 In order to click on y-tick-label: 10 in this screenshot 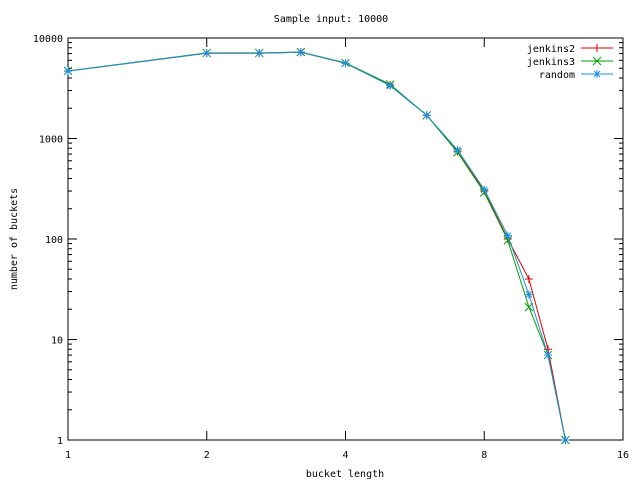, I will do `click(57, 341)`.